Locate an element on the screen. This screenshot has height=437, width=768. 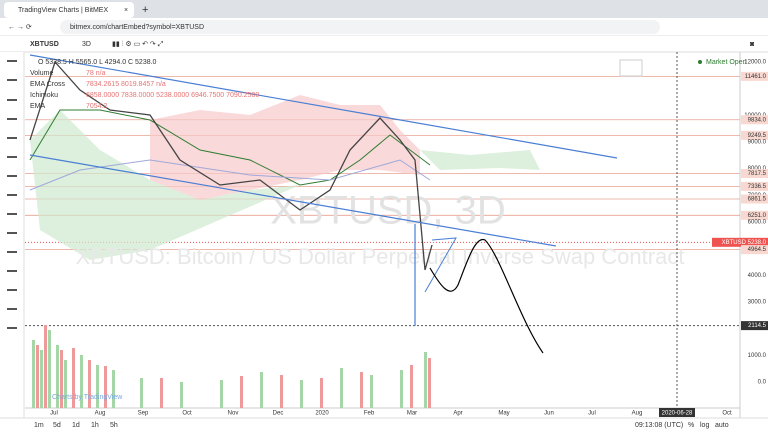
percent: % is located at coordinates (691, 425).